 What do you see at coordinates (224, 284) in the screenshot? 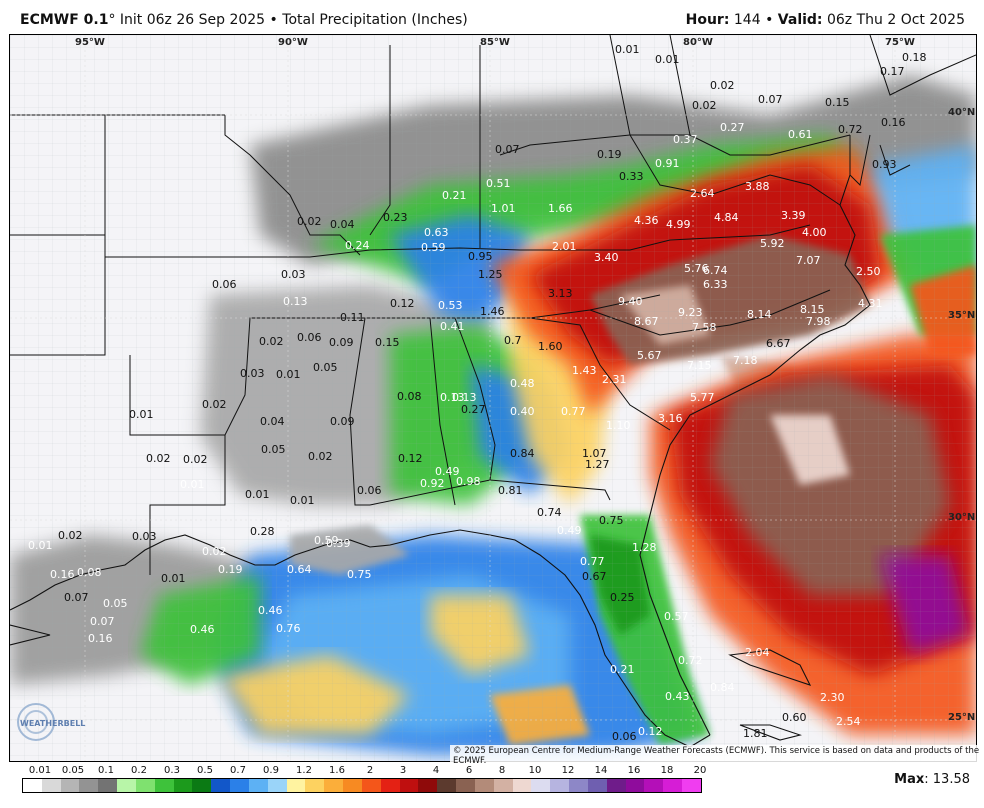
I see `precip-value-label: 0.06` at bounding box center [224, 284].